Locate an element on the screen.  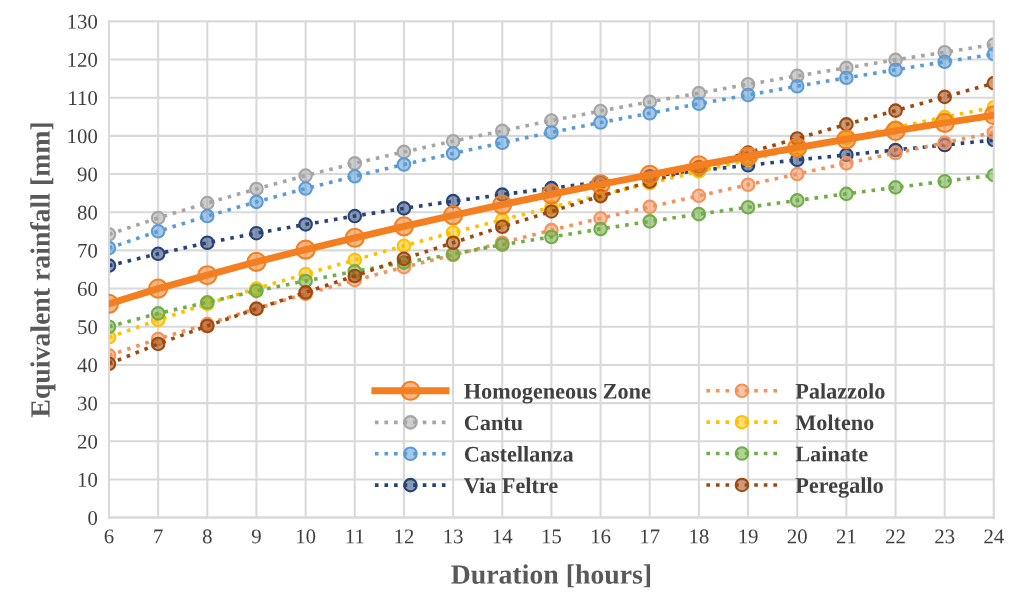
x-tick-label: 10 is located at coordinates (306, 536).